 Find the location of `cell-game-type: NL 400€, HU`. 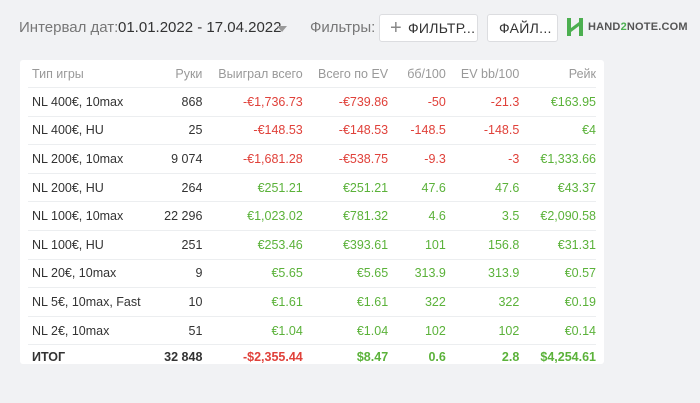

cell-game-type: NL 400€, HU is located at coordinates (92, 130).